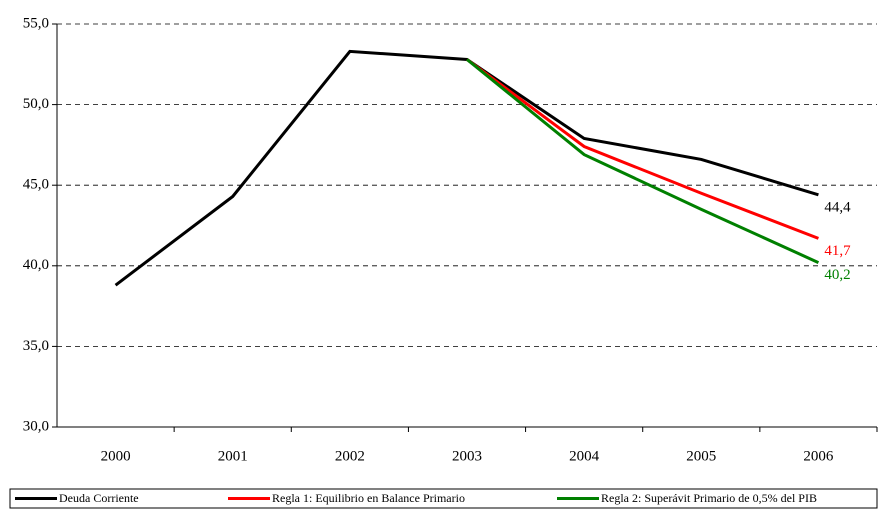 This screenshot has height=509, width=879. I want to click on x-tick-label: 2001, so click(233, 456).